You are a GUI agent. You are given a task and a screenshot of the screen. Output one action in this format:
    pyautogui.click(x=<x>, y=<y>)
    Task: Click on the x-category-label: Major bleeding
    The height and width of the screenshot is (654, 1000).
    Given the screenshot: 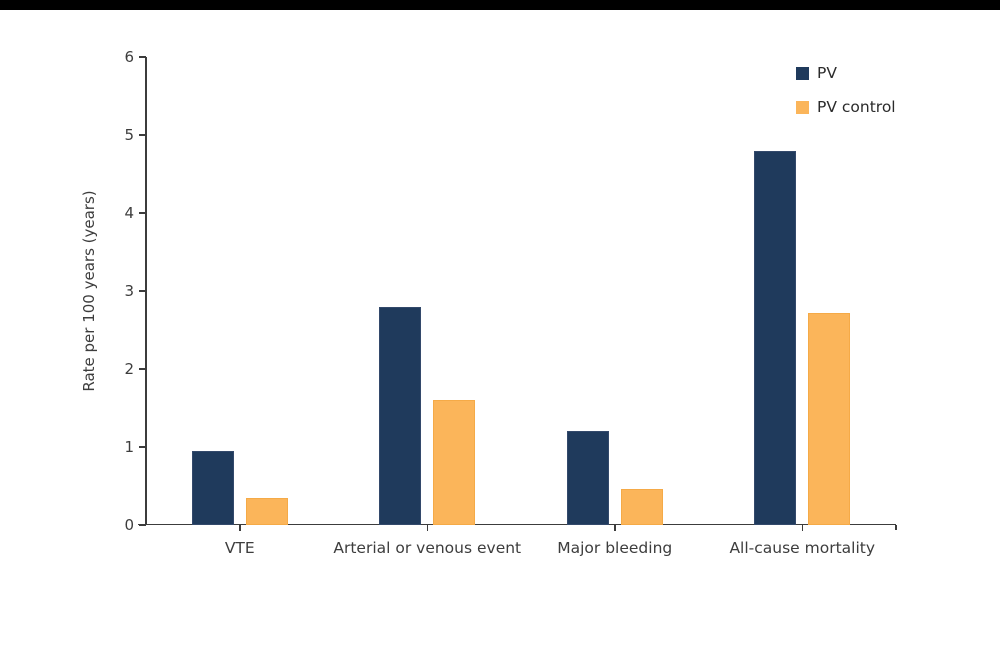 What is the action you would take?
    pyautogui.click(x=615, y=548)
    